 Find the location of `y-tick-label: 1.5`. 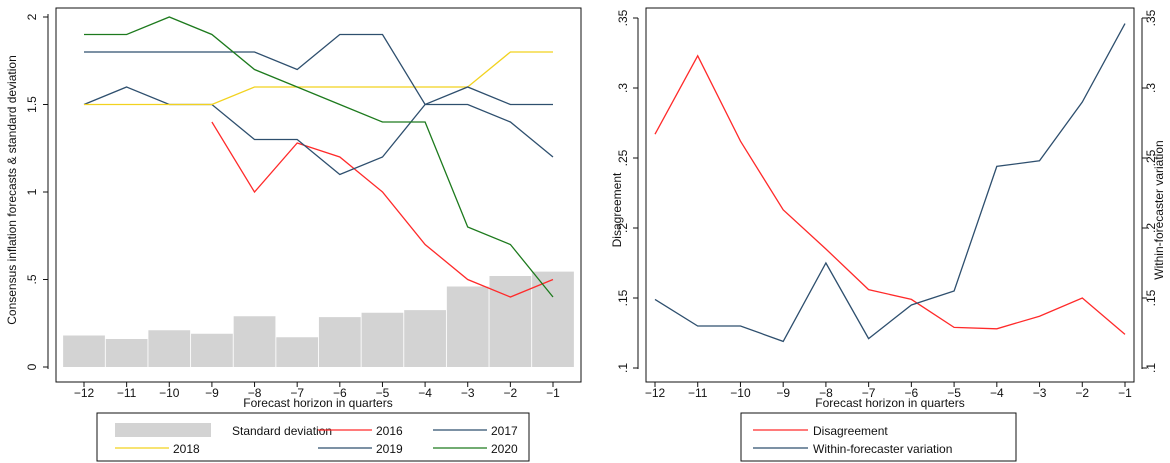

y-tick-label: 1.5 is located at coordinates (32, 104).